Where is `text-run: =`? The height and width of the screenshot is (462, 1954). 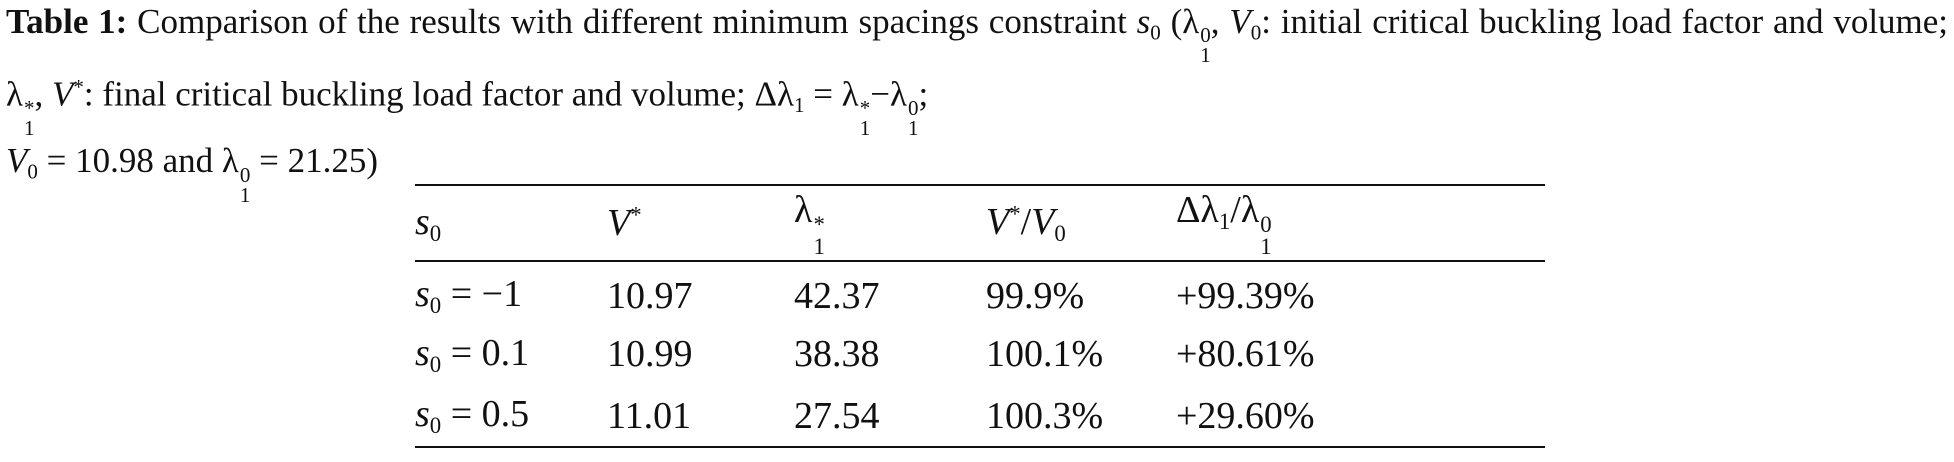
text-run: = is located at coordinates (823, 94).